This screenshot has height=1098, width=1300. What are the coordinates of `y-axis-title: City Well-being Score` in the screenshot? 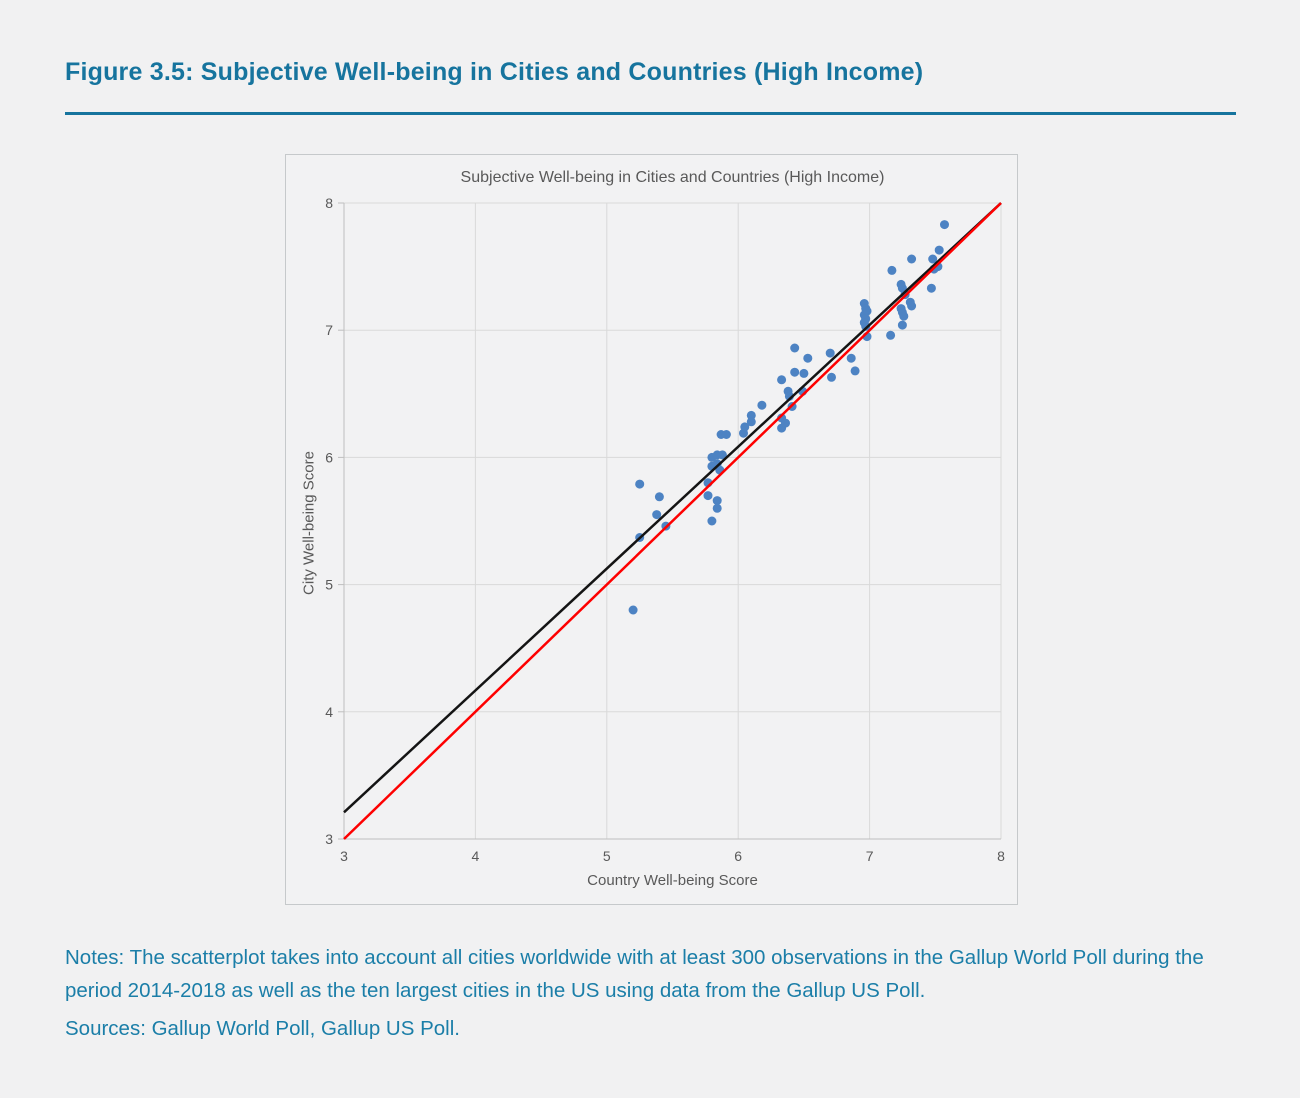 It's located at (309, 523).